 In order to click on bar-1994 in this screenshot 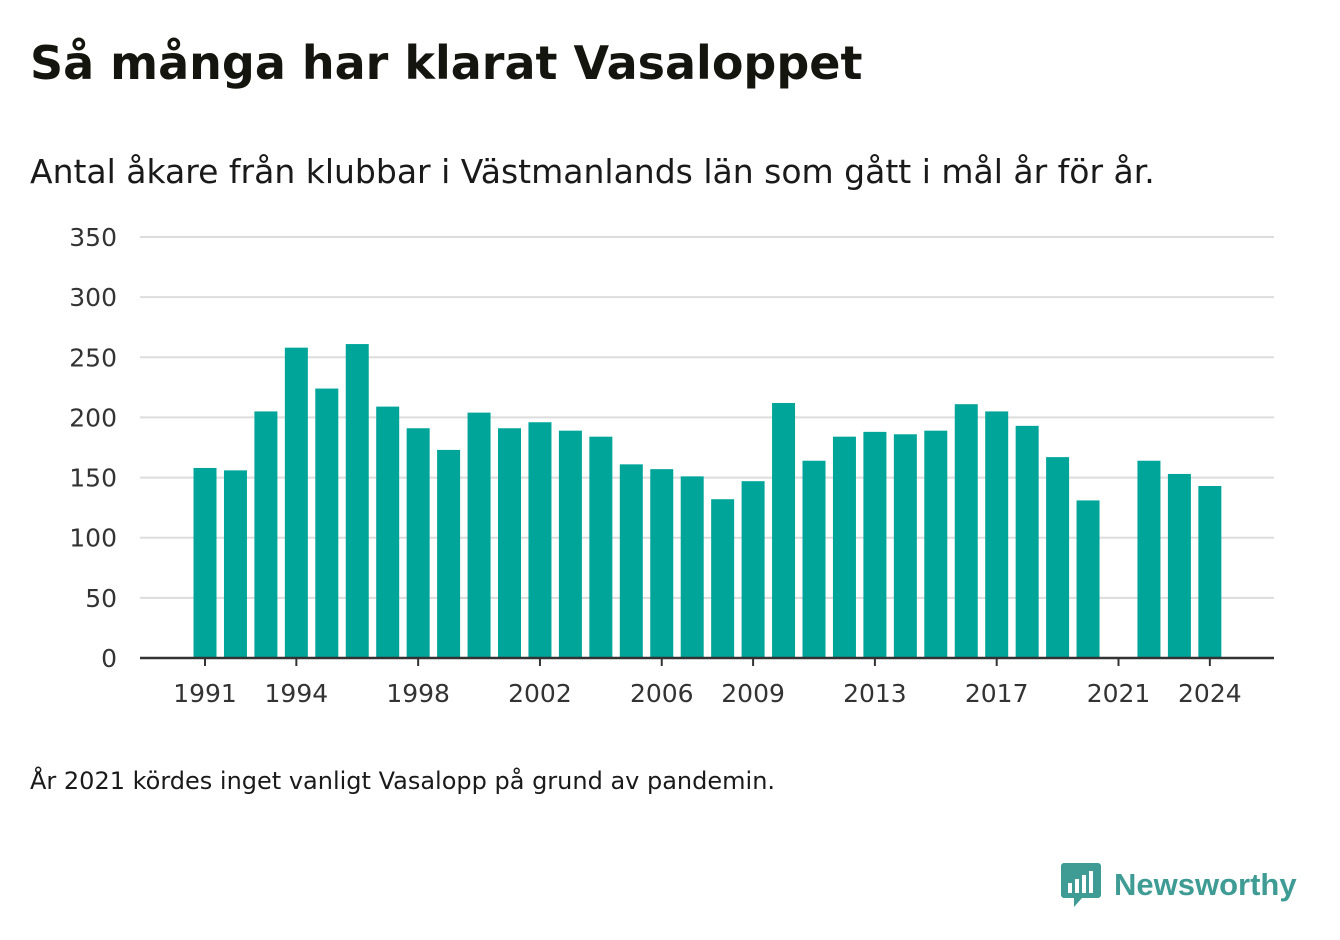, I will do `click(296, 502)`.